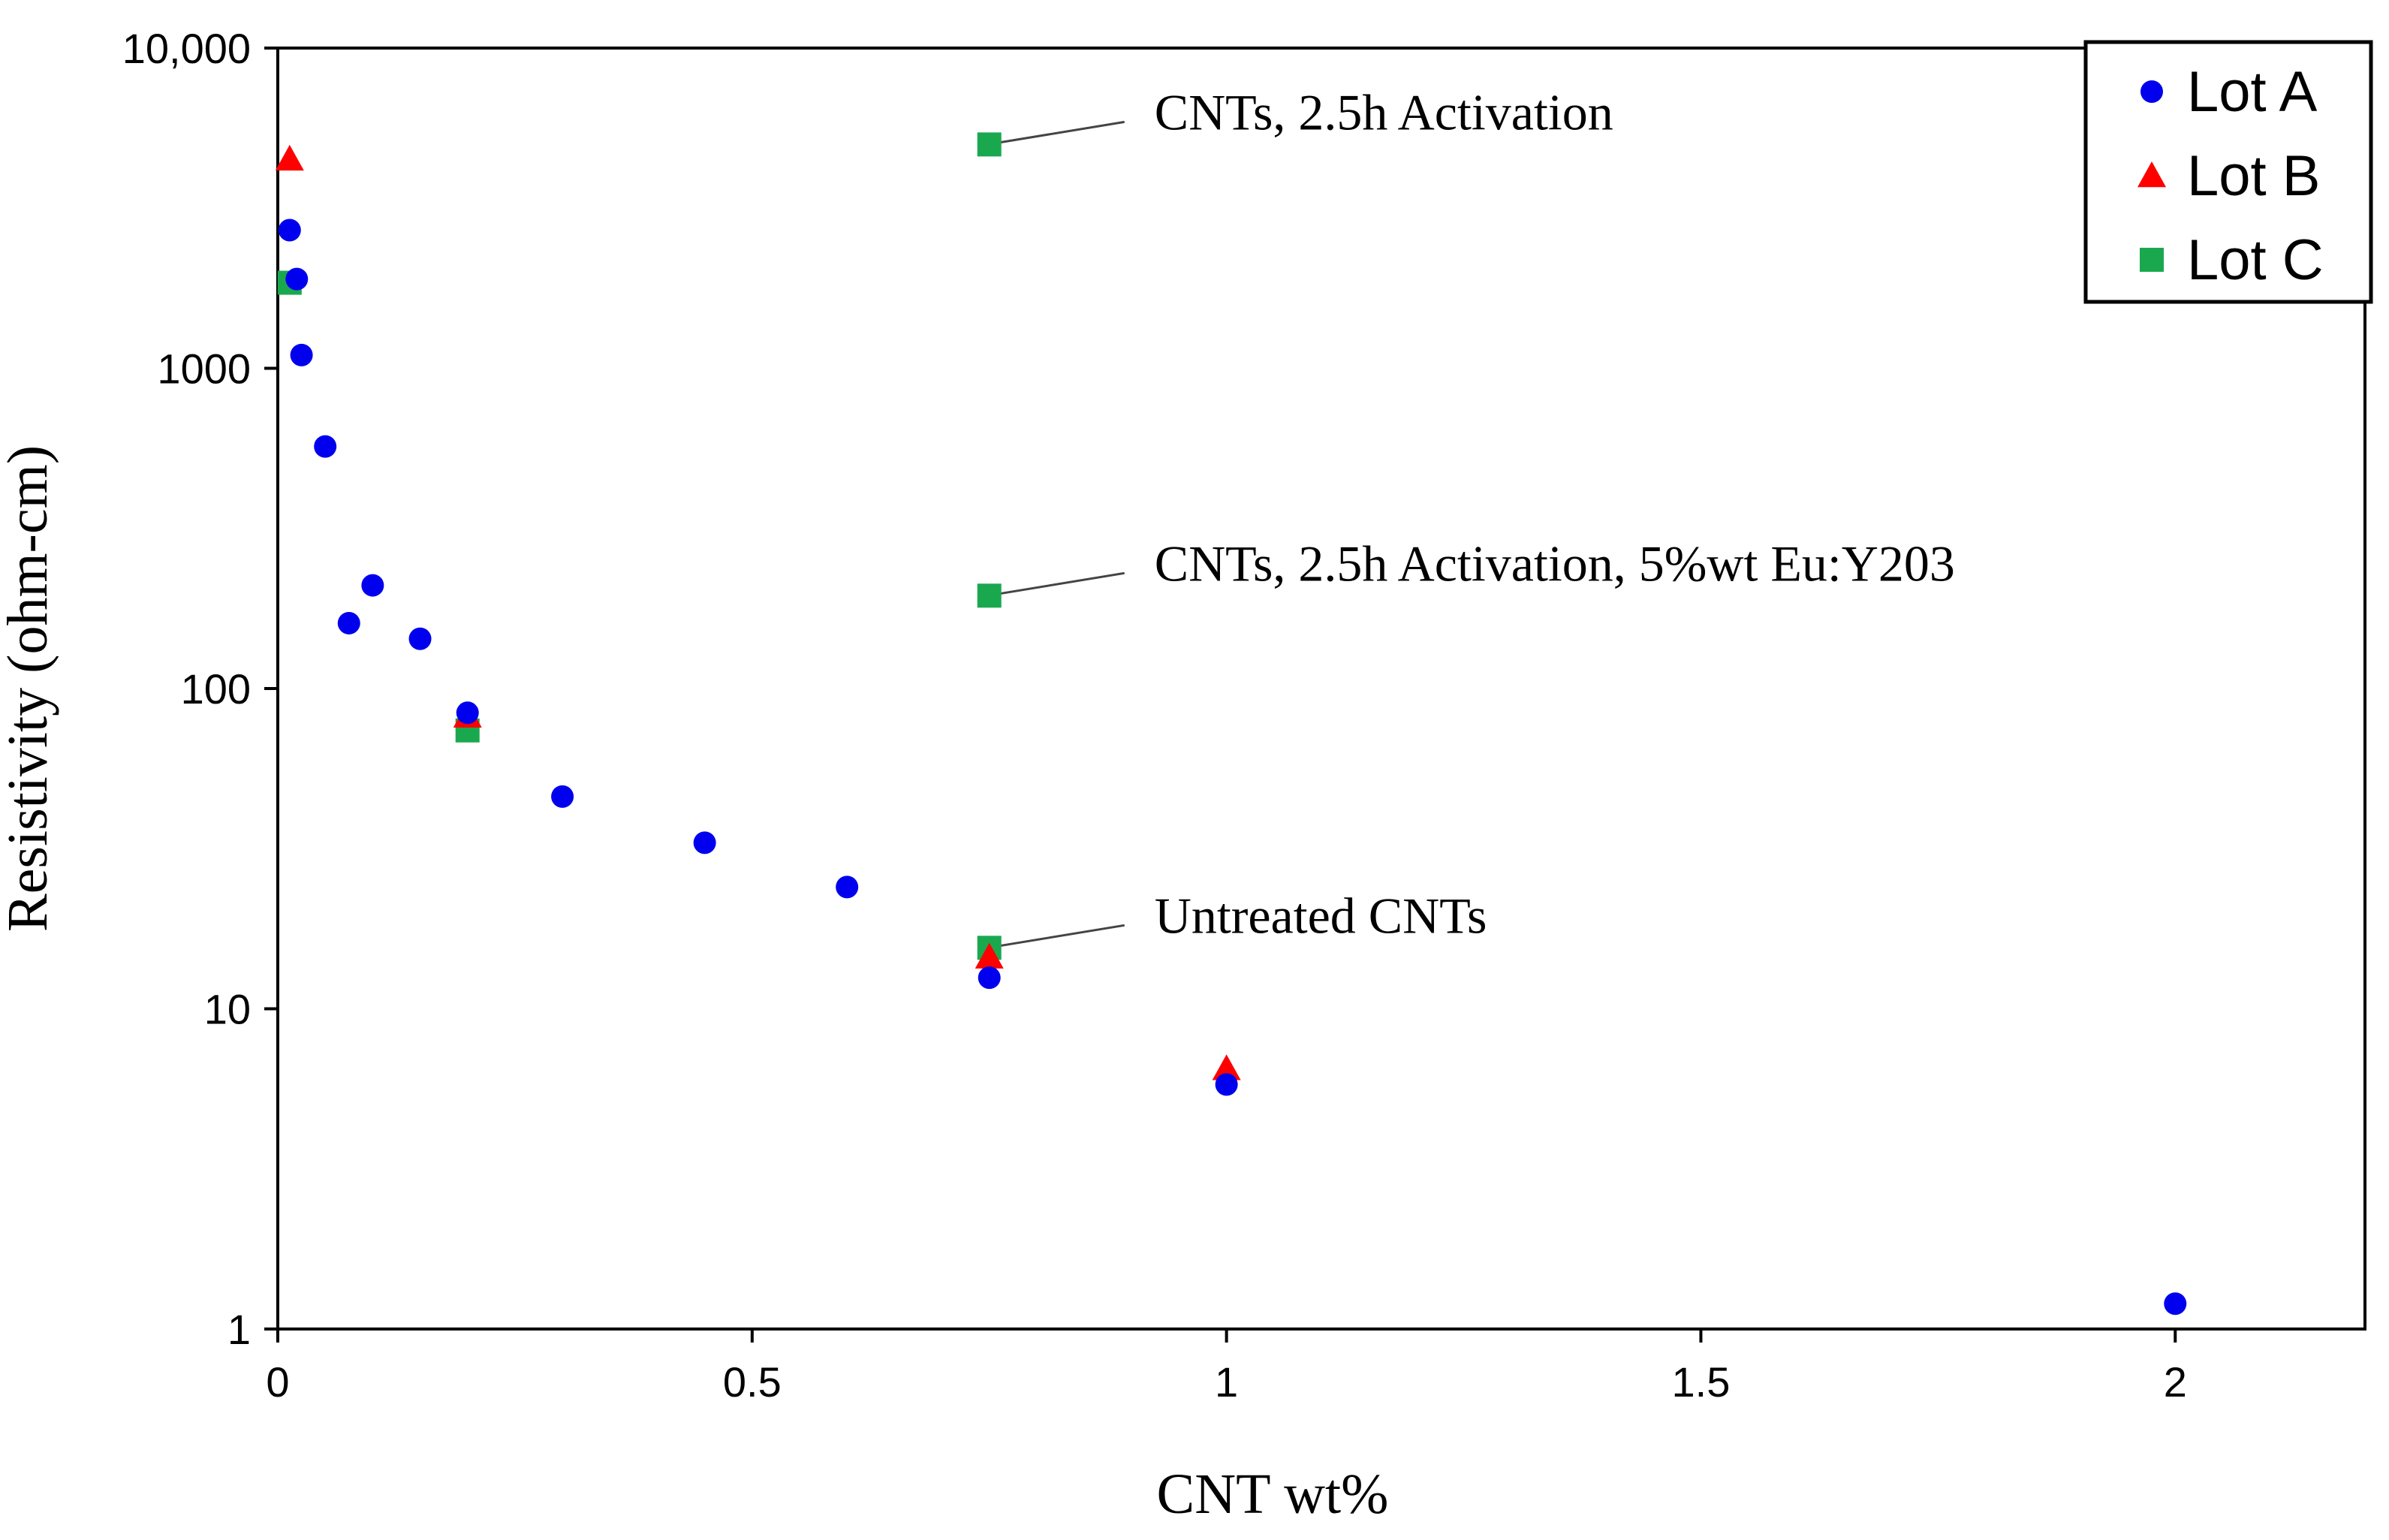 This screenshot has width=2389, height=1540. I want to click on y-tick-label: 100, so click(216, 689).